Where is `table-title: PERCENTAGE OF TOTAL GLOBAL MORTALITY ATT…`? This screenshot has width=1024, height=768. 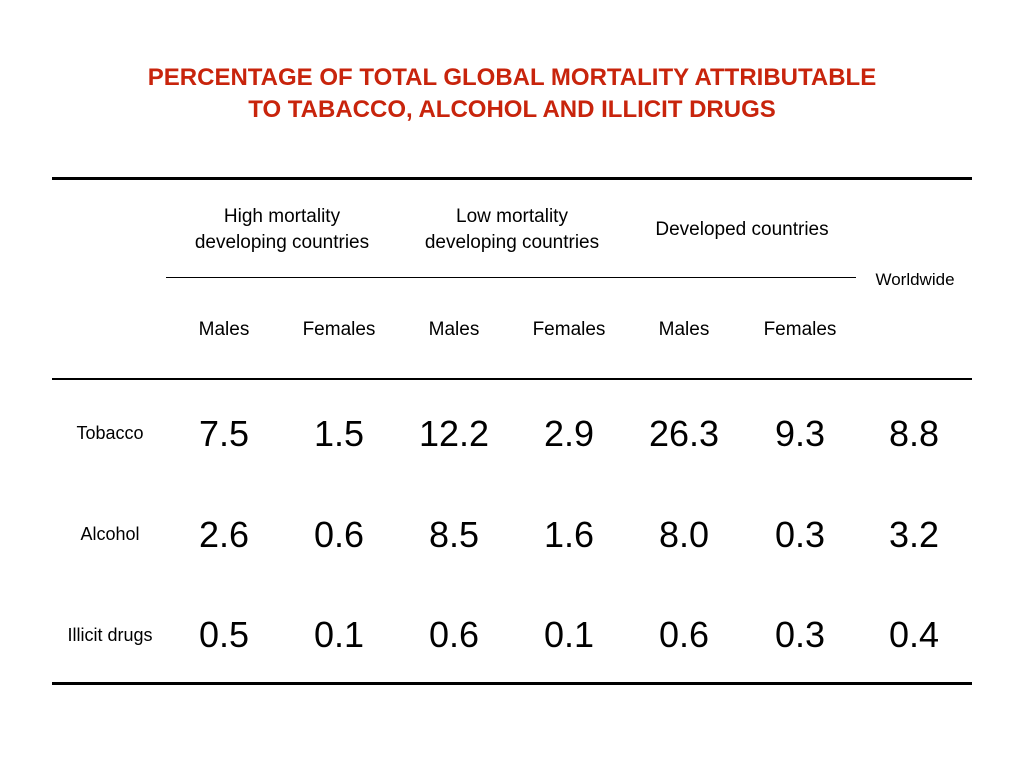
table-title: PERCENTAGE OF TOTAL GLOBAL MORTALITY ATT… is located at coordinates (512, 94).